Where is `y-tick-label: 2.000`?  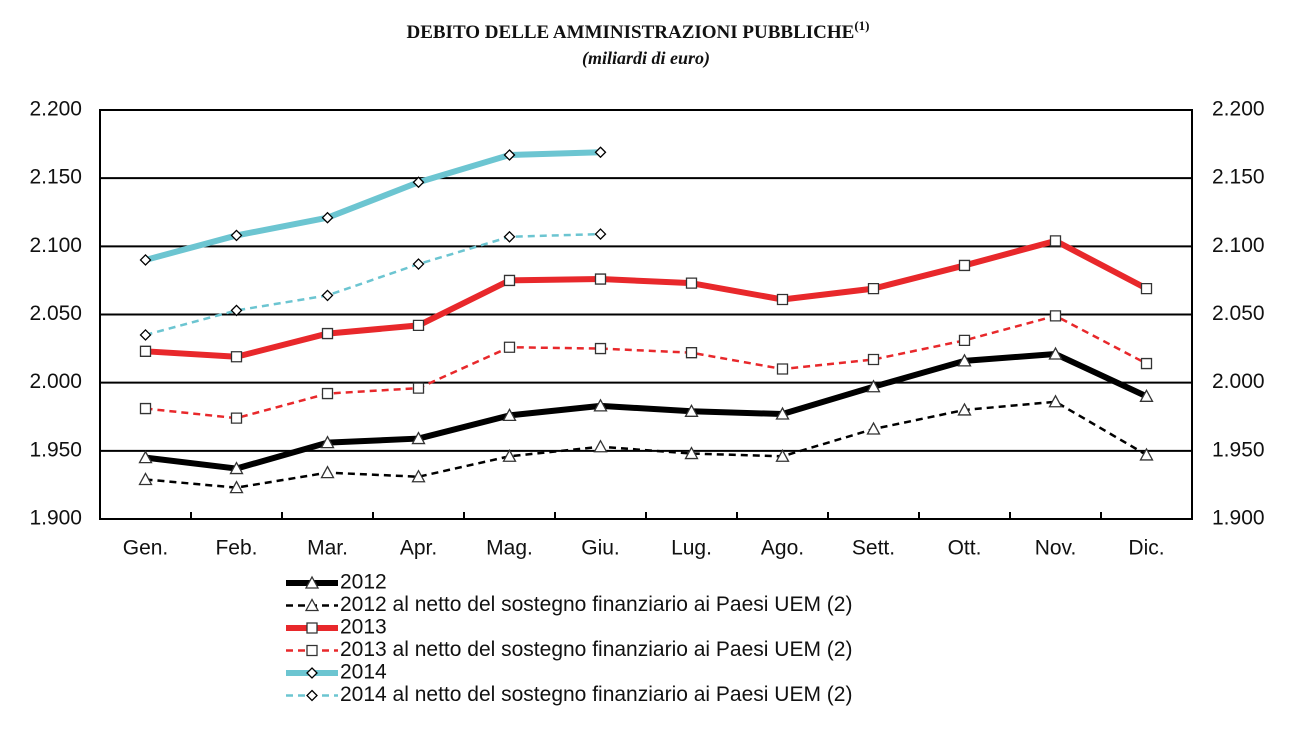 y-tick-label: 2.000 is located at coordinates (55, 381).